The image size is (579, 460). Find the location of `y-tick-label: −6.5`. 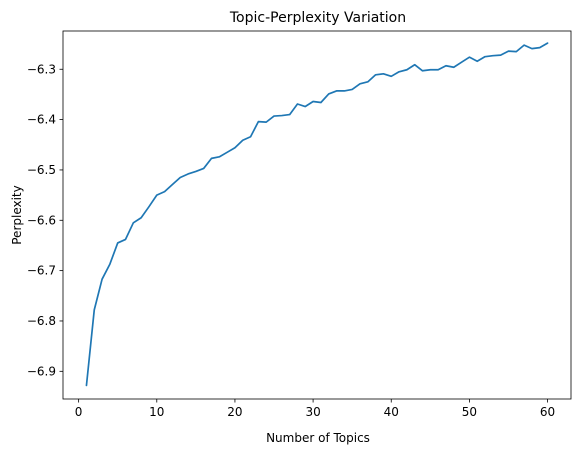

y-tick-label: −6.5 is located at coordinates (41, 170).